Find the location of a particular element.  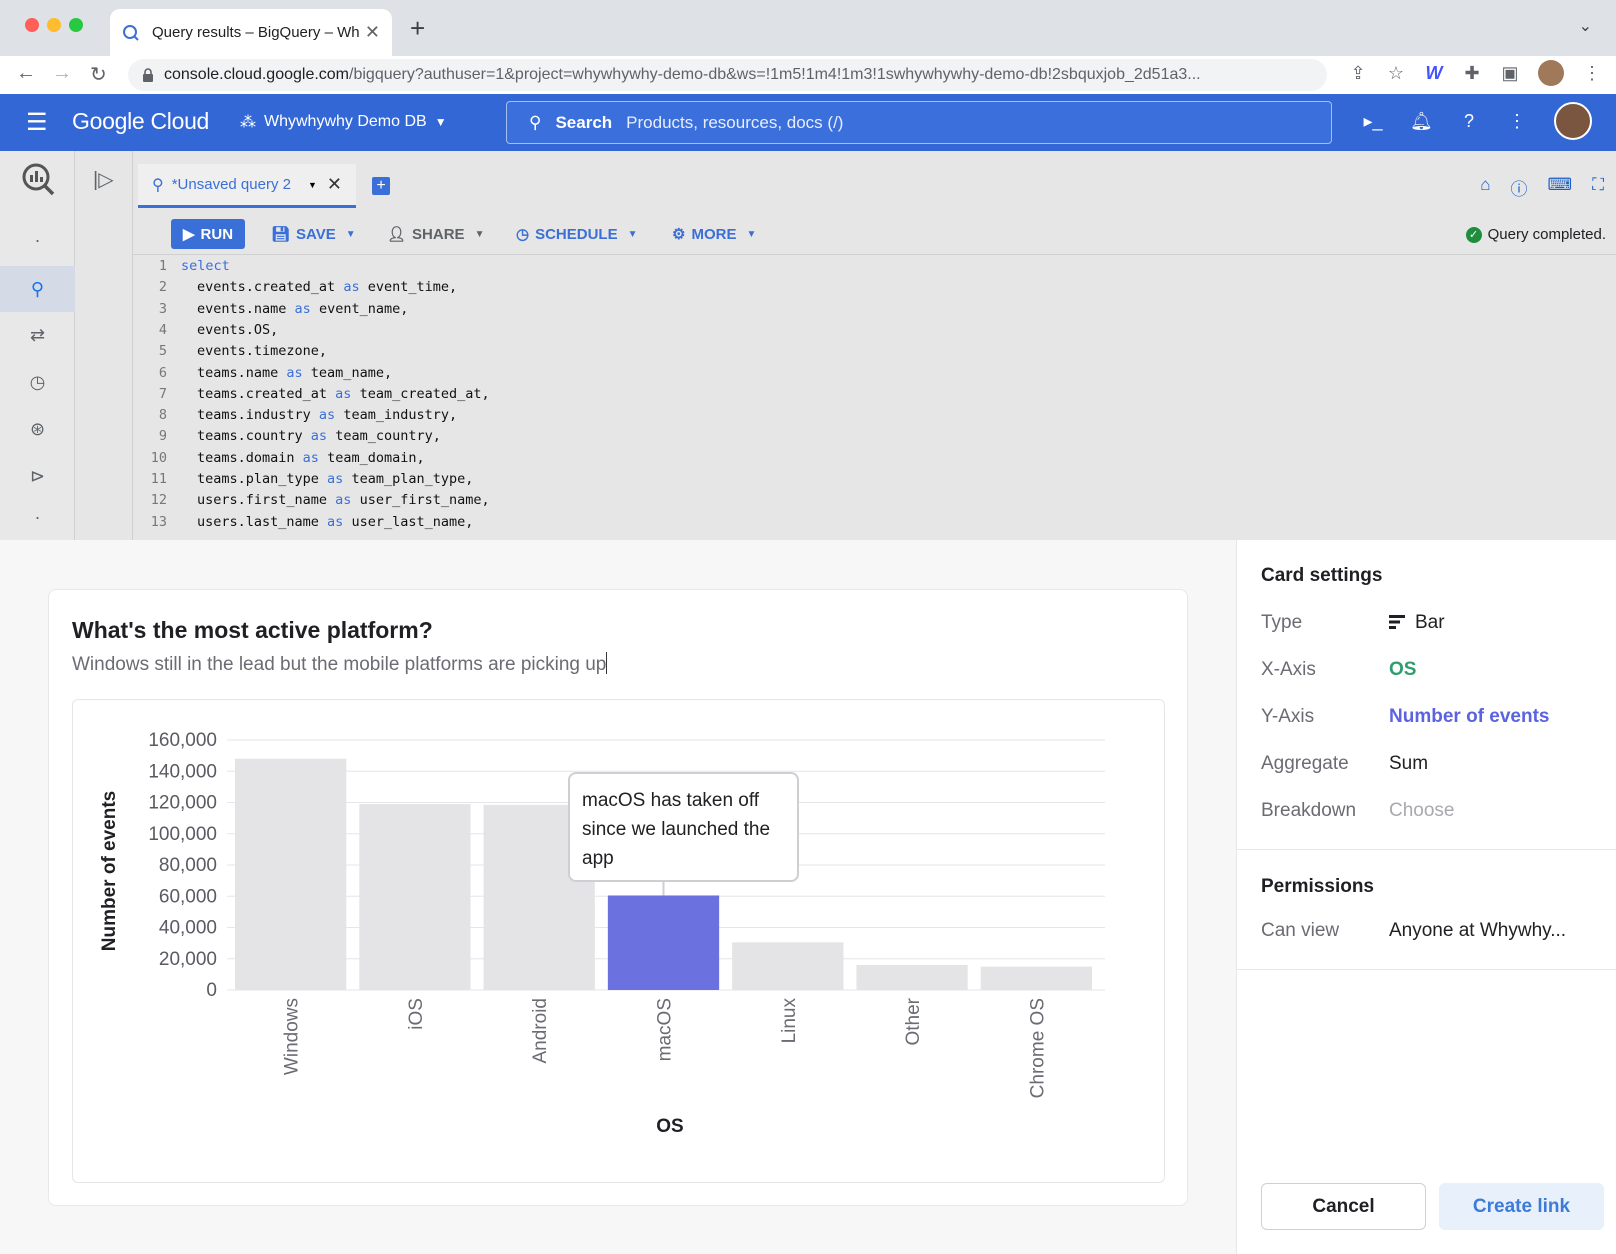

more-vert-icon: ⋮ is located at coordinates (1517, 120).